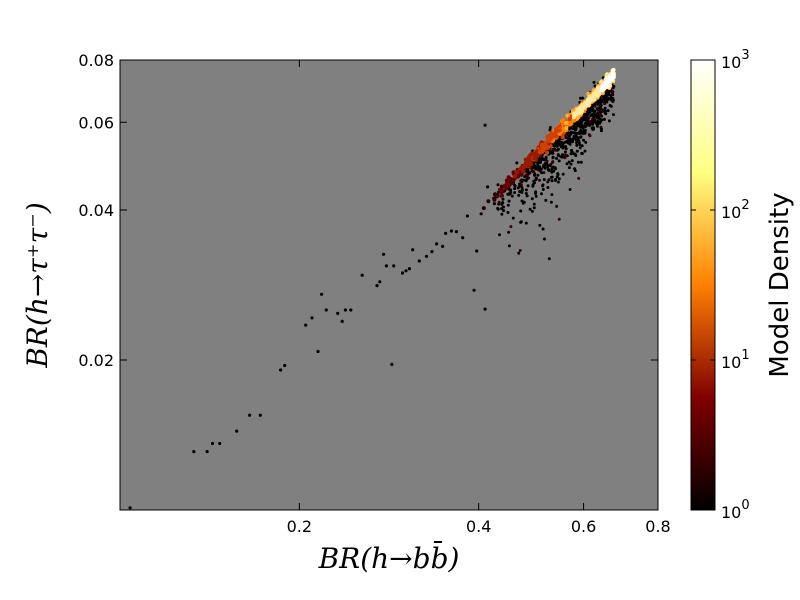 Image resolution: width=800 pixels, height=600 pixels. I want to click on colorbar-title: Model Density, so click(780, 284).